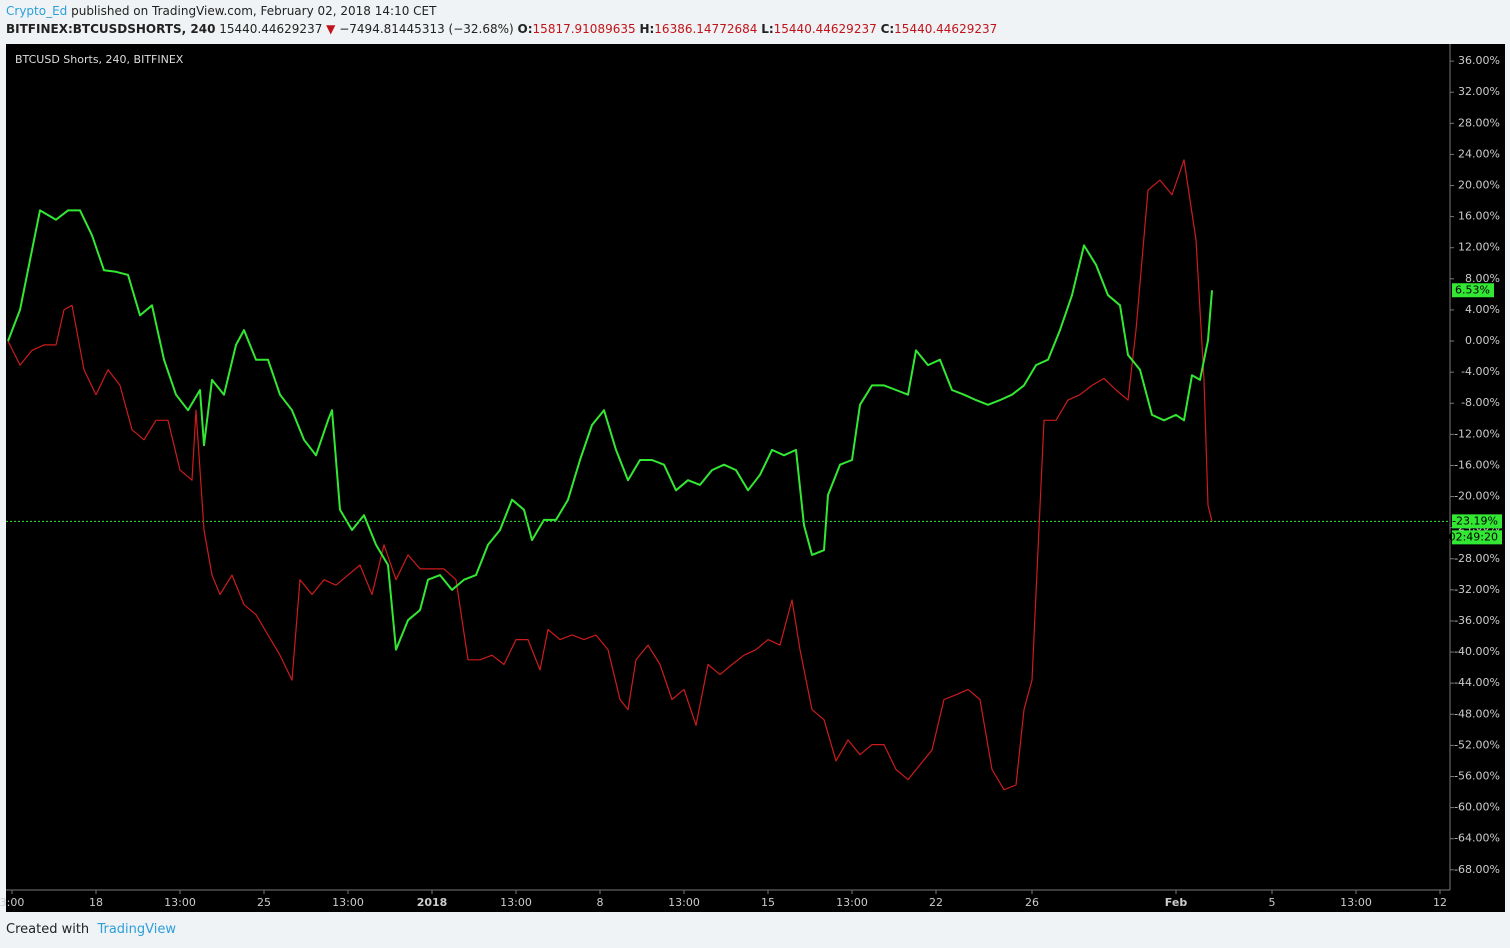 The height and width of the screenshot is (948, 1510). I want to click on y-tick-label: -4.00%, so click(1480, 371).